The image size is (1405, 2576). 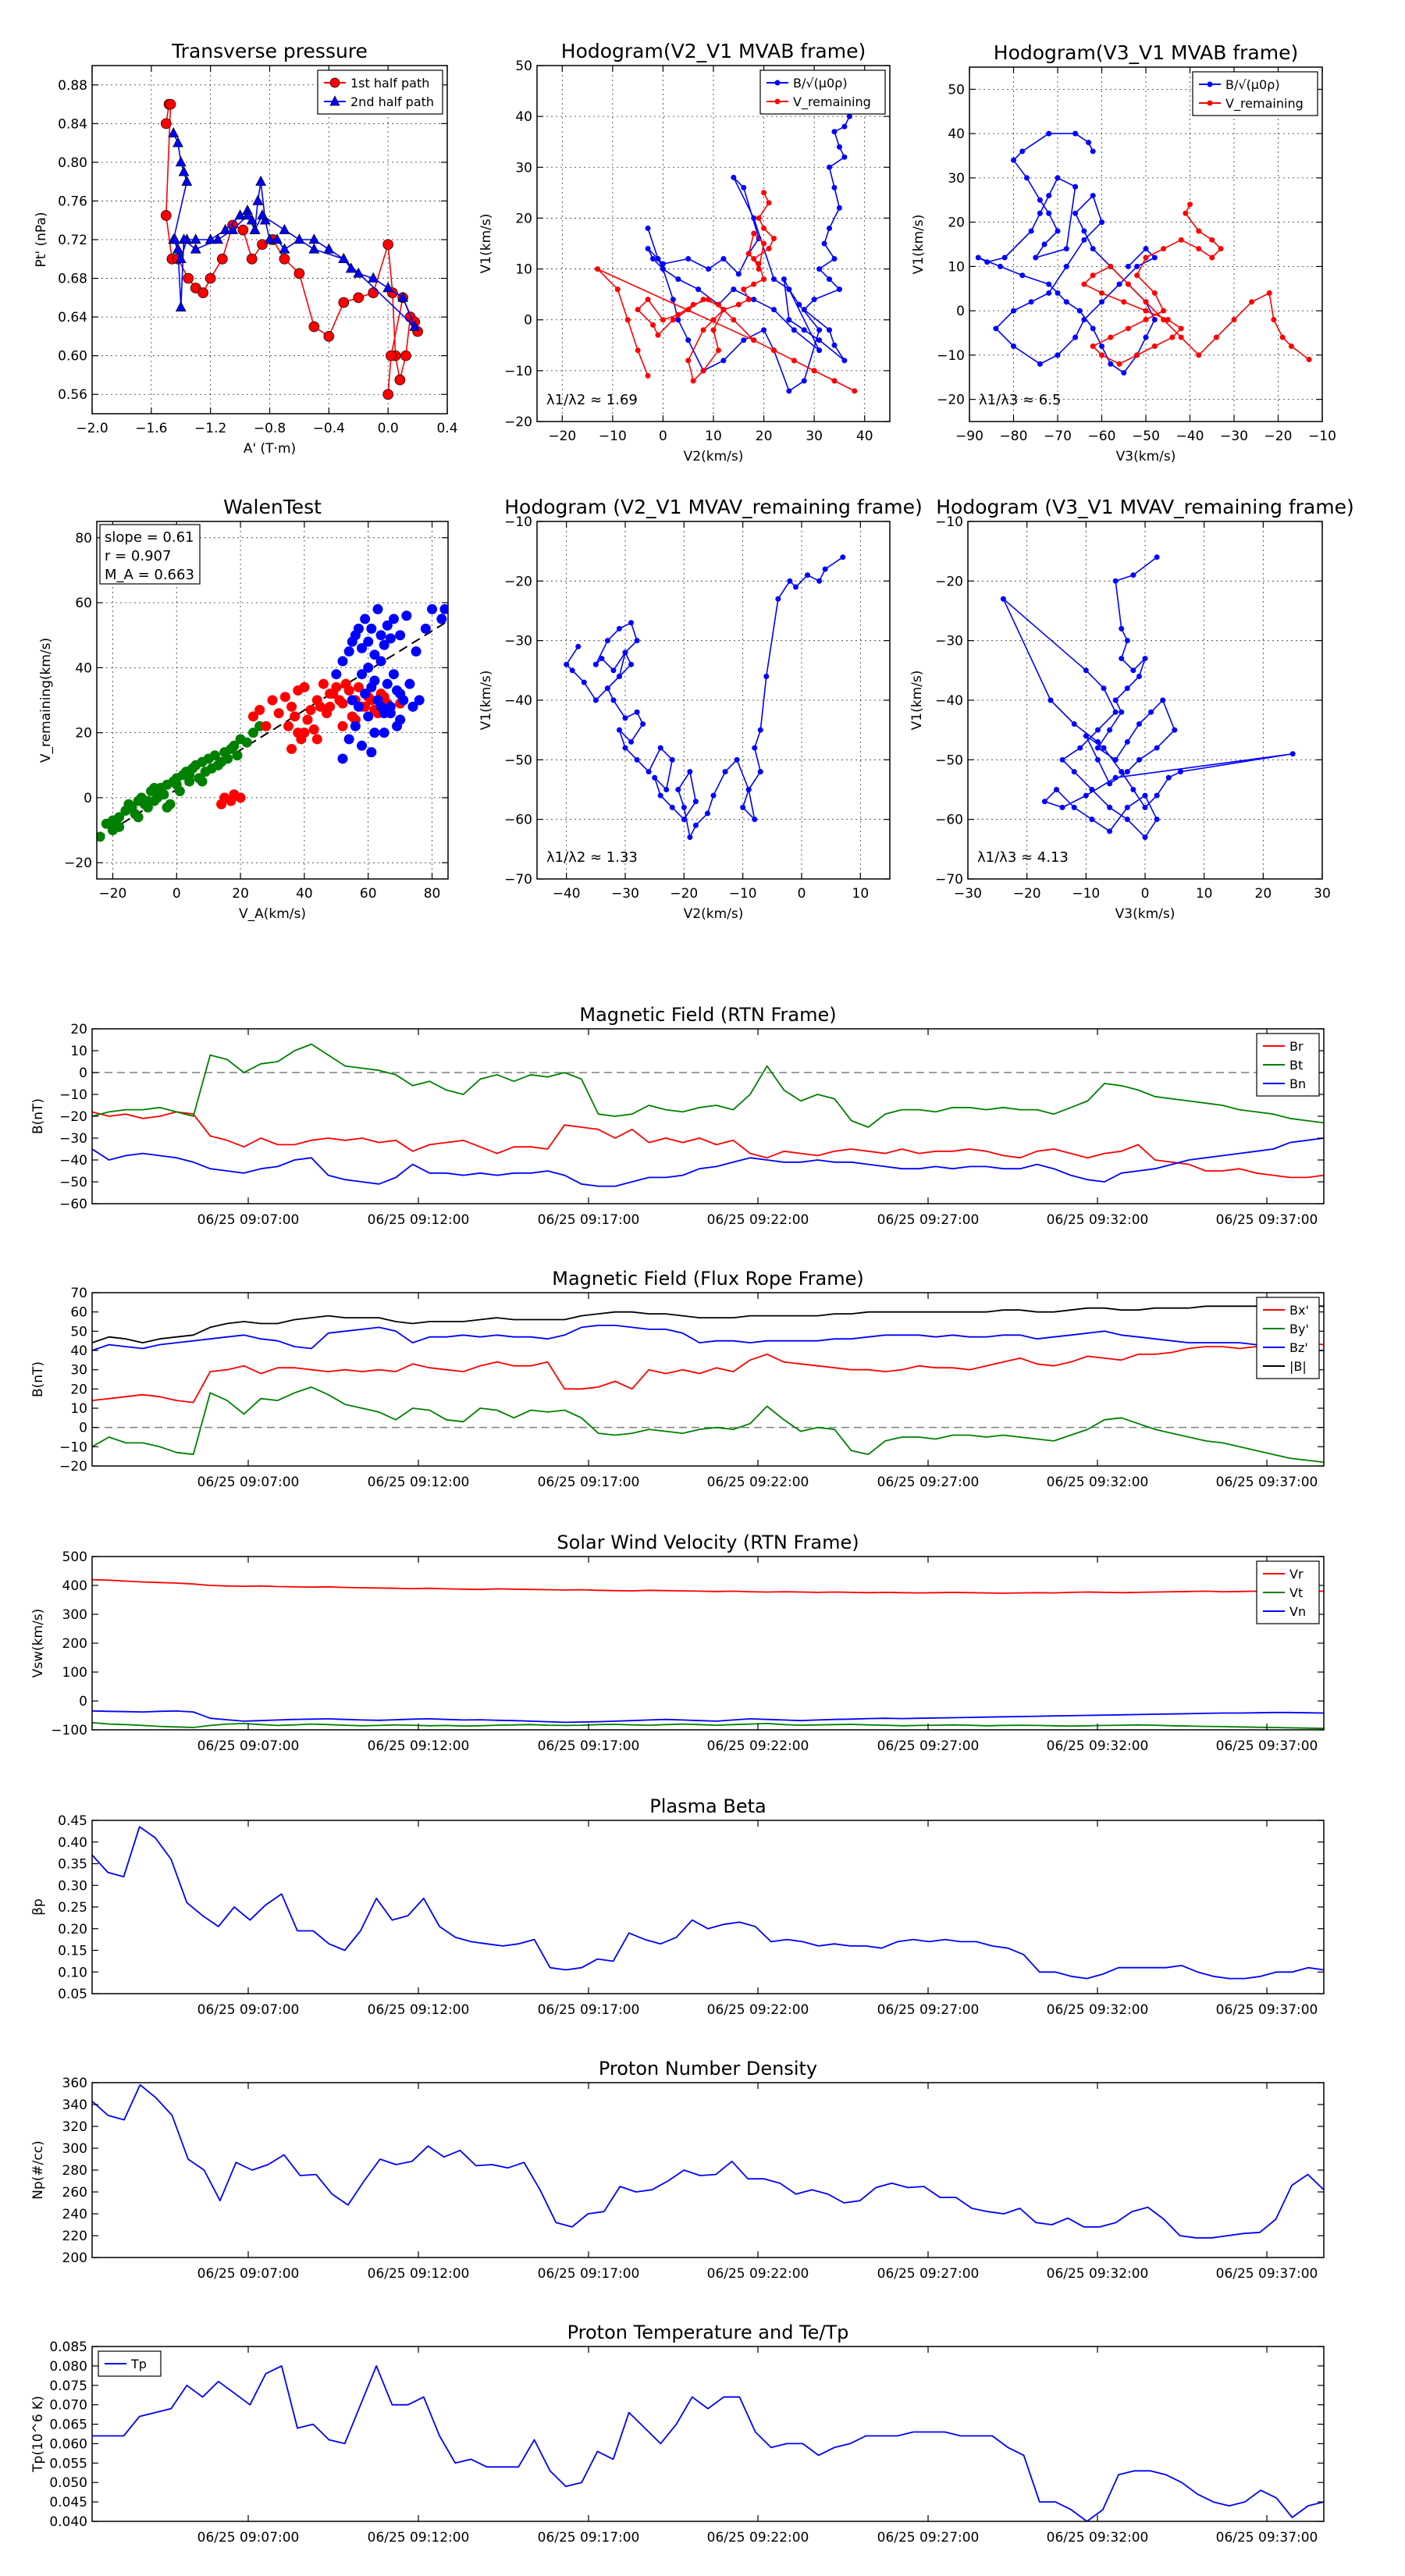 I want to click on eigenvalue-ratio: λ1/λ2 ≈ 1.69, so click(x=592, y=400).